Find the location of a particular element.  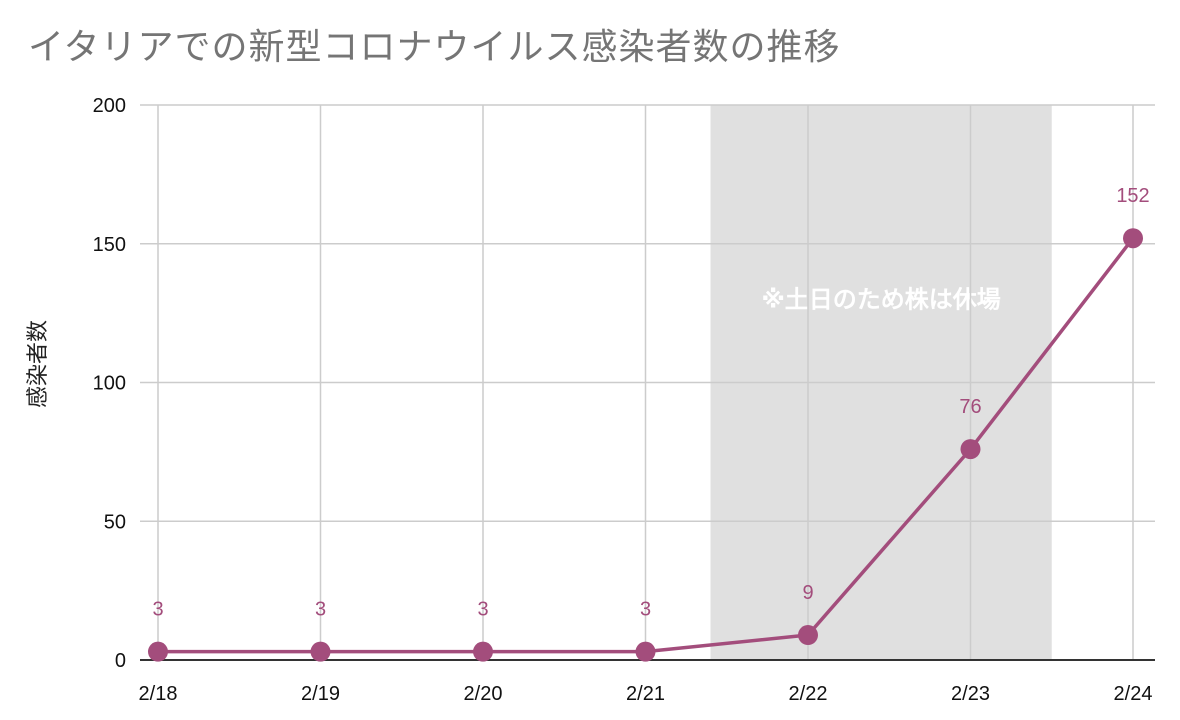

highlight-annotation: ※土日のため株は休場 is located at coordinates (880, 300).